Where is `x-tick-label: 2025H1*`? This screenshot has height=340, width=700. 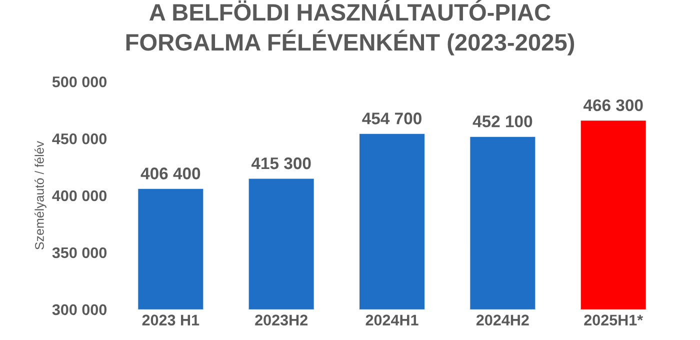 x-tick-label: 2025H1* is located at coordinates (614, 320).